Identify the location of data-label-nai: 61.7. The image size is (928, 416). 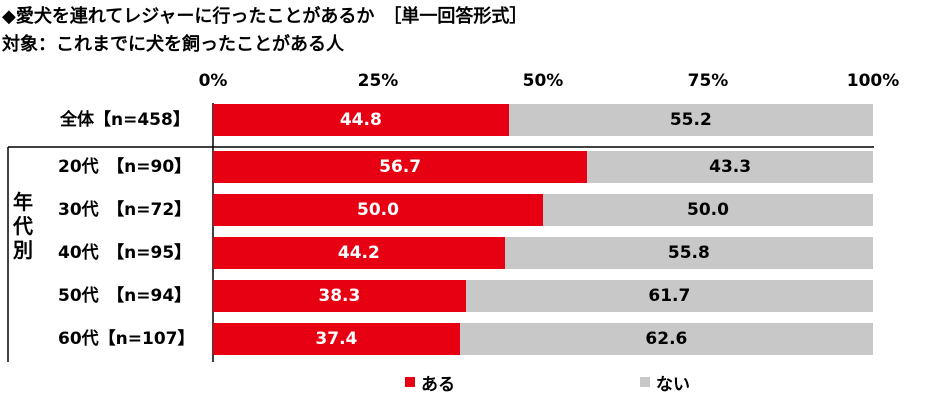
(669, 296).